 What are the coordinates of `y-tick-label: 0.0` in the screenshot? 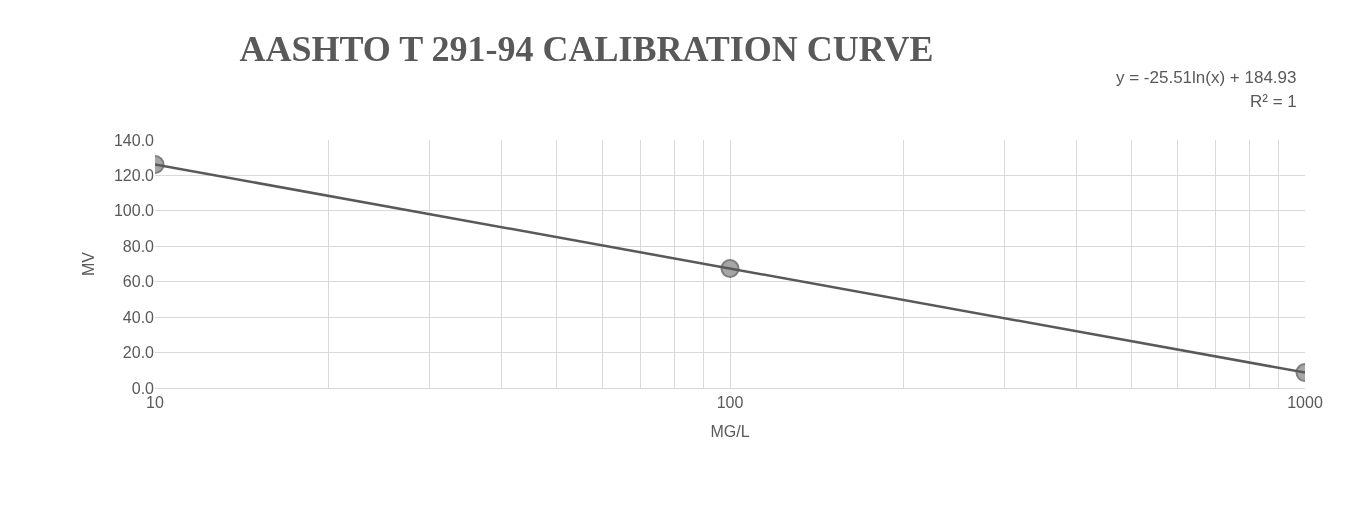 It's located at (143, 388).